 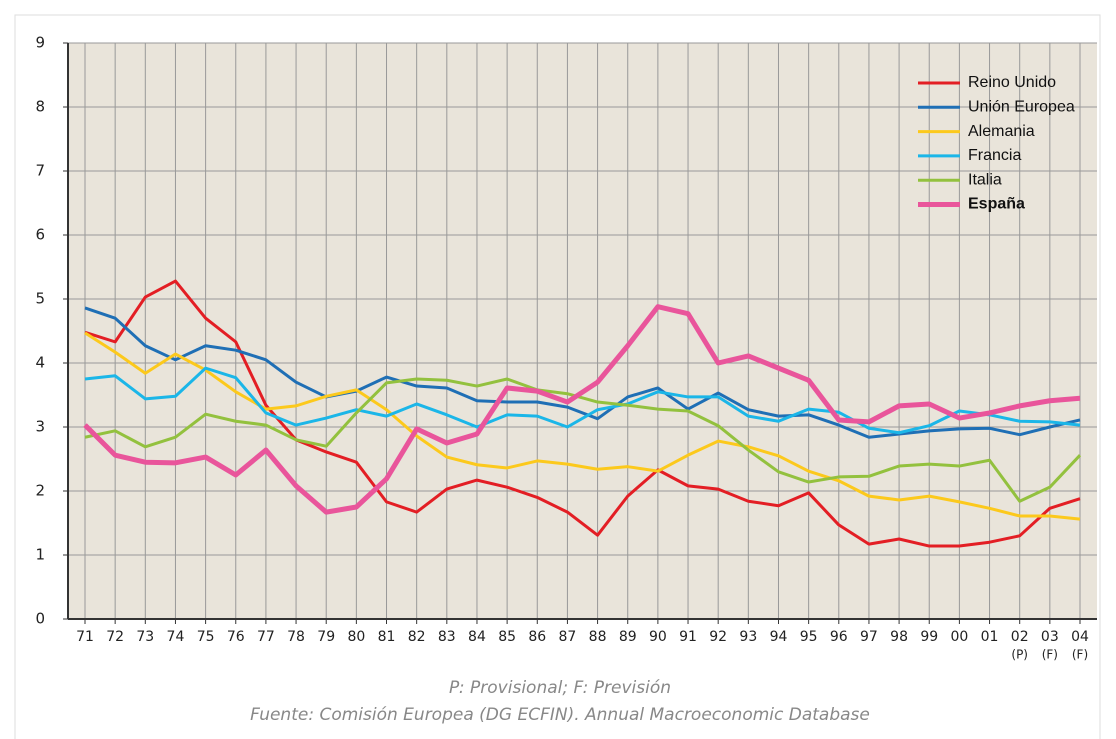 I want to click on x-tick-label: 03, so click(x=1050, y=637).